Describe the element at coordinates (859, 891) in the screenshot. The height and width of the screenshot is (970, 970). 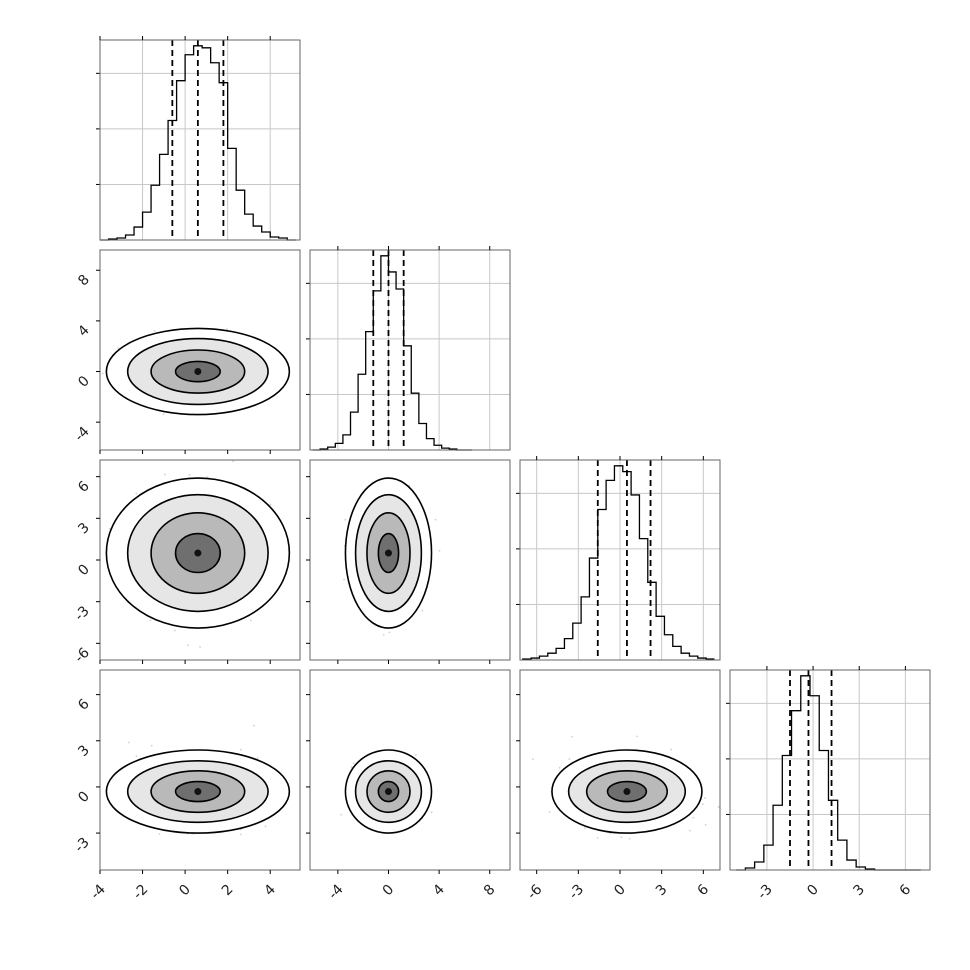
I see `x-tick-label: 3` at that location.